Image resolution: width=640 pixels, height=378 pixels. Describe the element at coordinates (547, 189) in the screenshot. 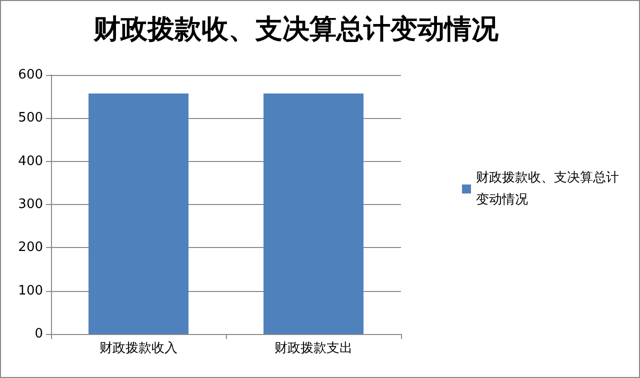

I see `legend-label: 财政拨款收、支决算总计变动情况` at that location.